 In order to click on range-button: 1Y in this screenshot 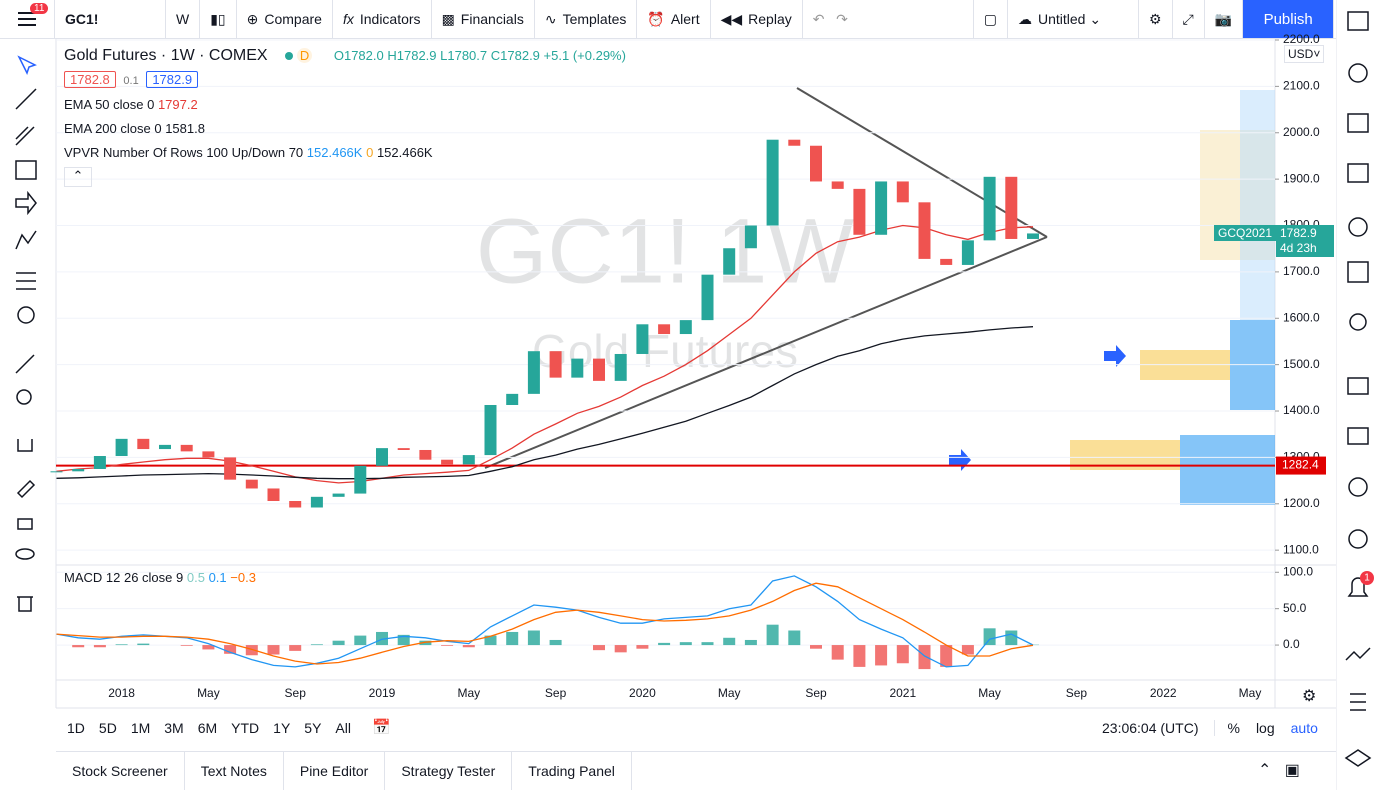, I will do `click(281, 728)`.